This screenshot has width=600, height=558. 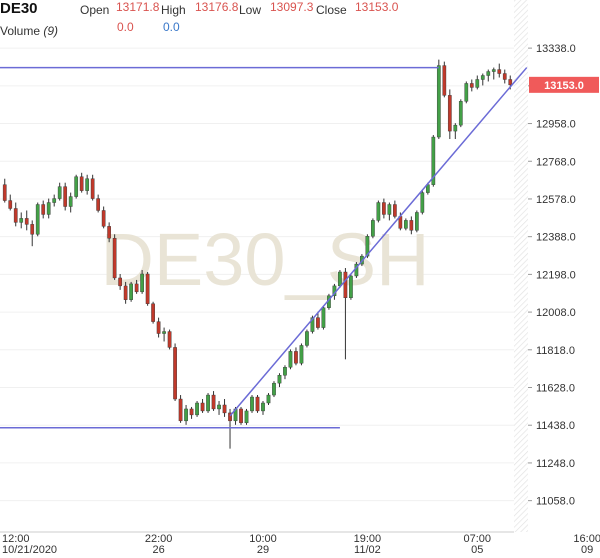 I want to click on y-tick-label: 12198.0, so click(x=556, y=275).